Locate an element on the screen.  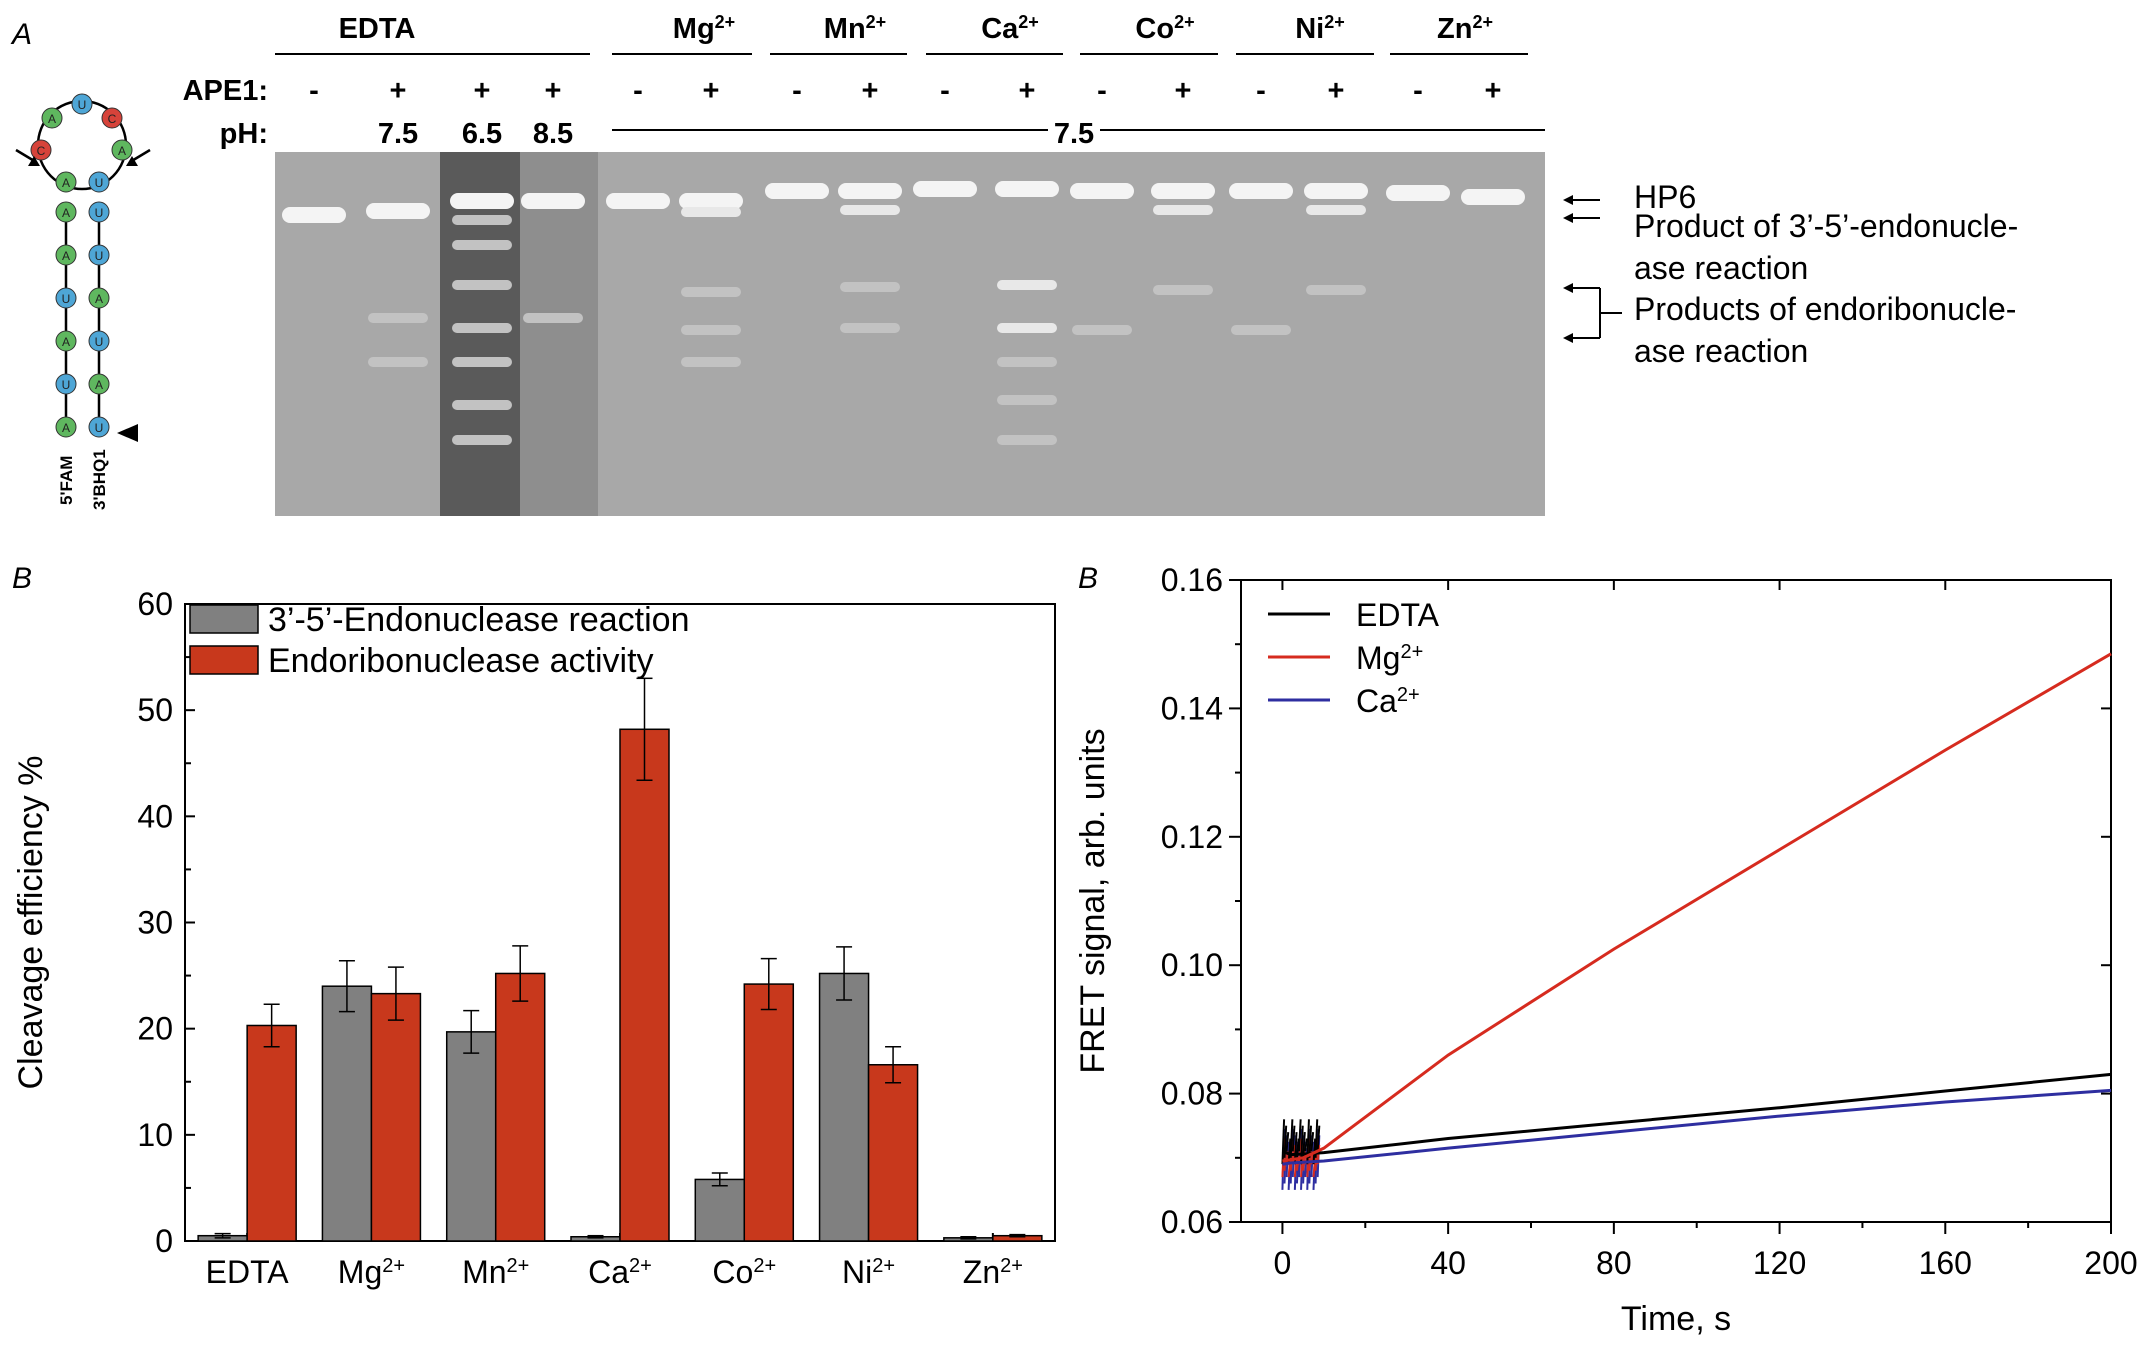
product-endo-label-1: Products of endoribonucle- is located at coordinates (1825, 309).